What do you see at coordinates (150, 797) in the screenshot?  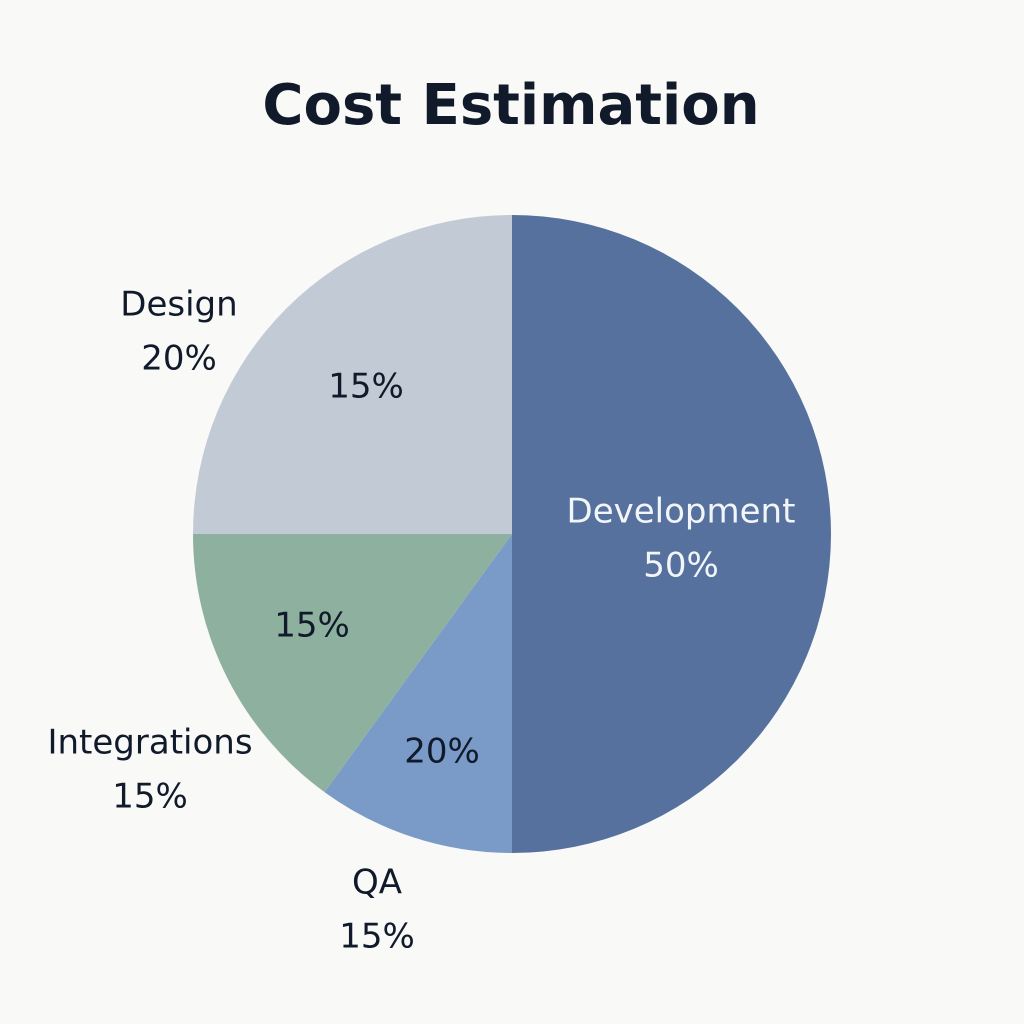 I see `outside-label-integrations-4-1: 15%` at bounding box center [150, 797].